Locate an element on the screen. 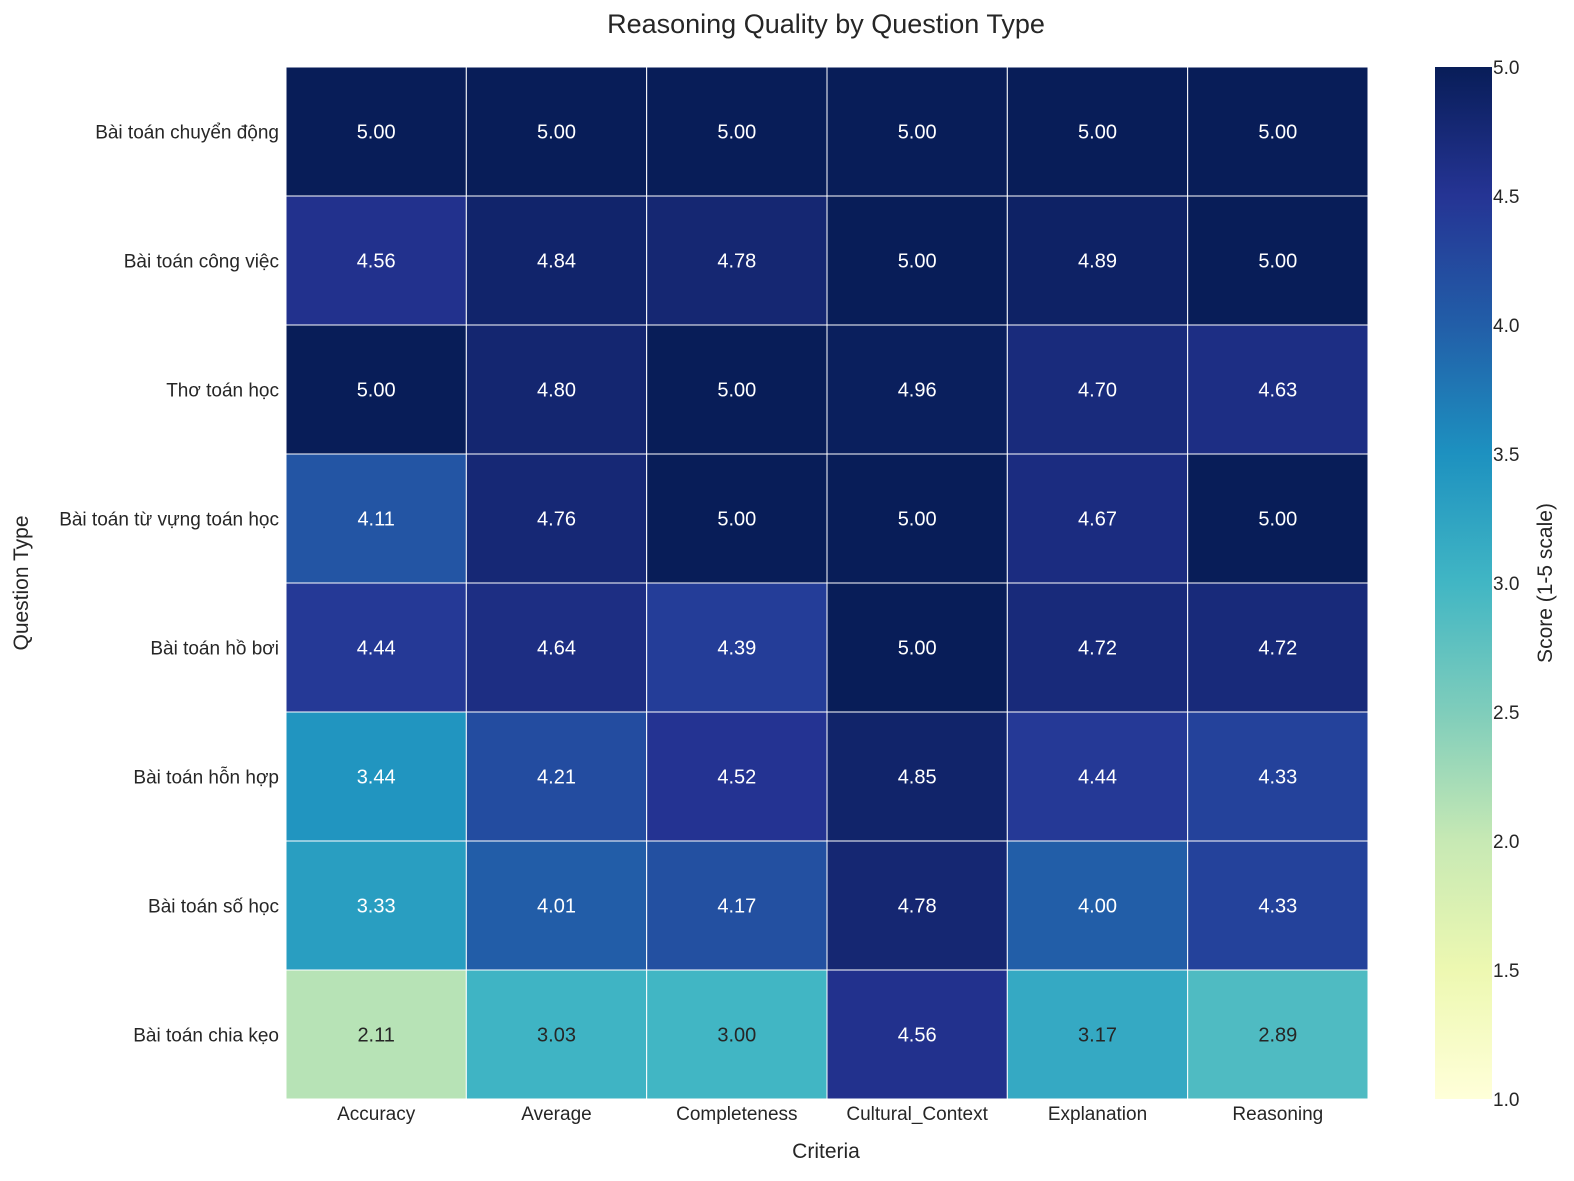 This screenshot has height=1181, width=1574. chart-title: Reasoning Quality by Question Type is located at coordinates (826, 24).